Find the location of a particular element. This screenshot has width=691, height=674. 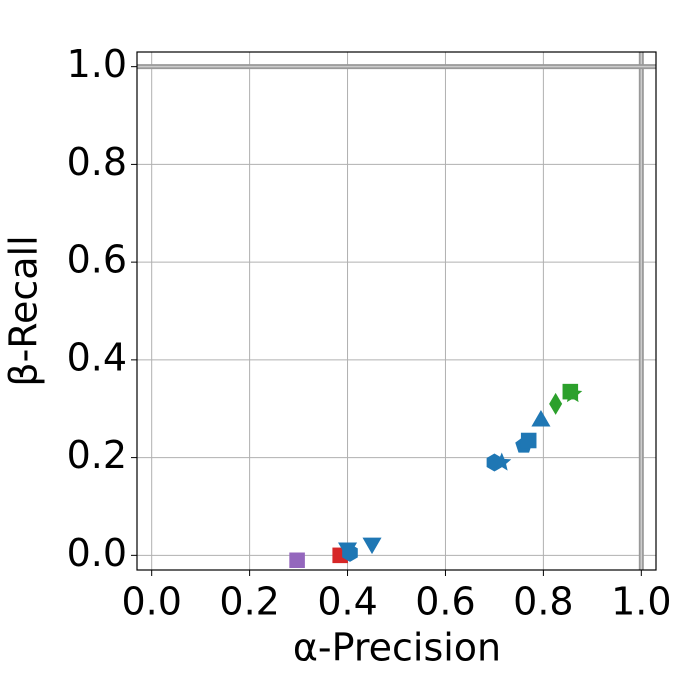

y-tick-label: 0.6 is located at coordinates (97, 260).